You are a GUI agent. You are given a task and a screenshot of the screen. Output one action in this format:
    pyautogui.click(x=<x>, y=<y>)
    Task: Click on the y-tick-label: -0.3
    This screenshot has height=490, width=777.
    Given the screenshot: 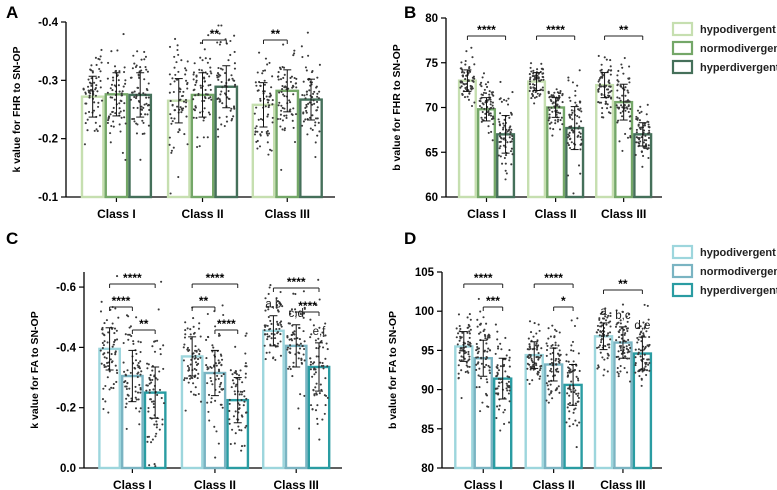 What is the action you would take?
    pyautogui.click(x=48, y=81)
    